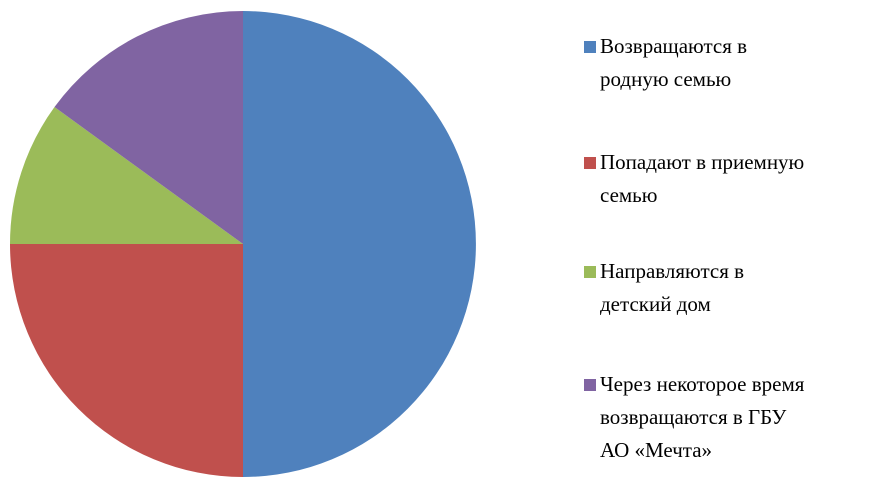 This screenshot has width=893, height=477. What do you see at coordinates (674, 62) in the screenshot?
I see `legend-label: Возвращаются в родную семью` at bounding box center [674, 62].